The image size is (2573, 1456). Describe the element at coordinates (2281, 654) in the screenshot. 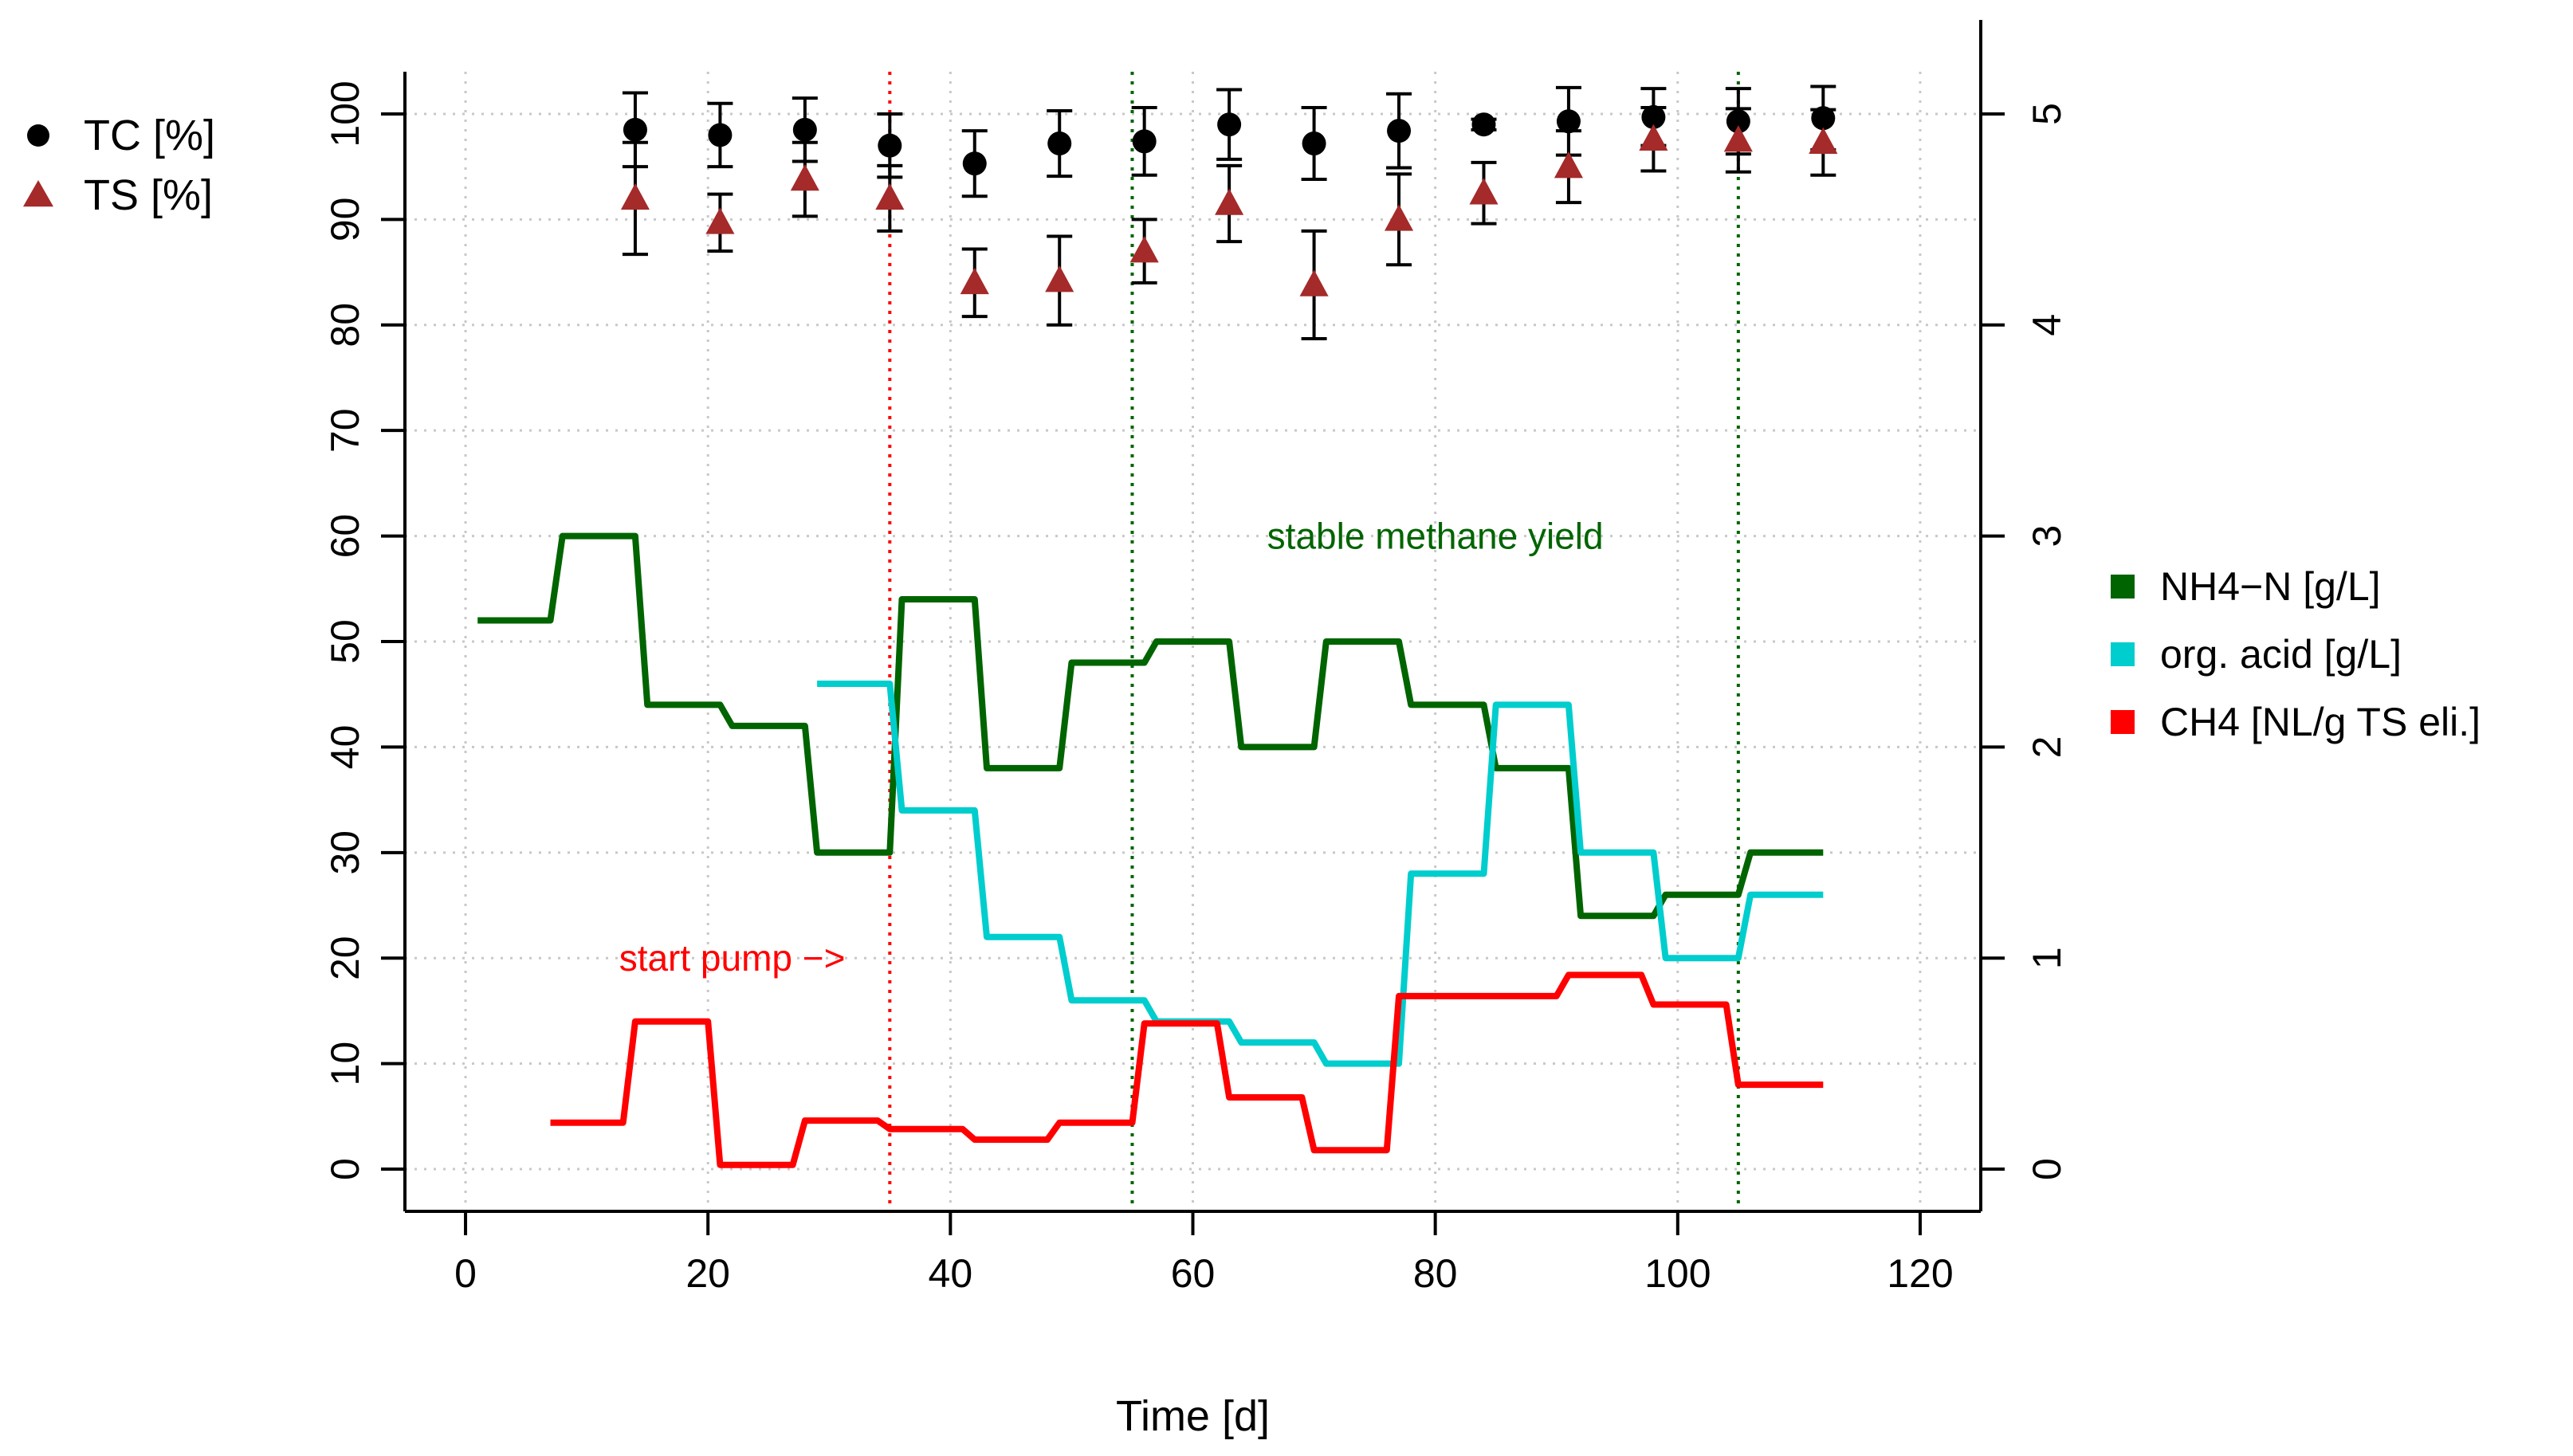

I see `legend-label: org. acid [g/L]` at that location.